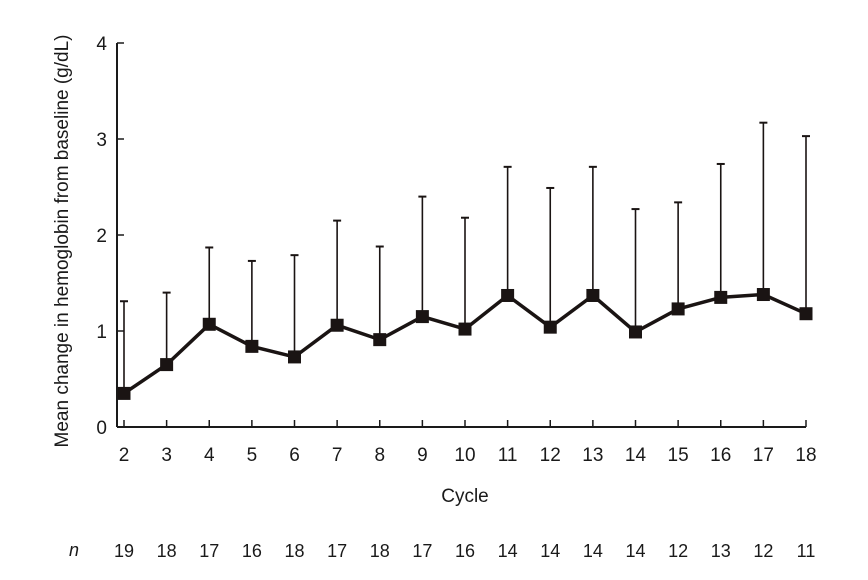  Describe the element at coordinates (337, 455) in the screenshot. I see `x-tick-label: 7` at that location.